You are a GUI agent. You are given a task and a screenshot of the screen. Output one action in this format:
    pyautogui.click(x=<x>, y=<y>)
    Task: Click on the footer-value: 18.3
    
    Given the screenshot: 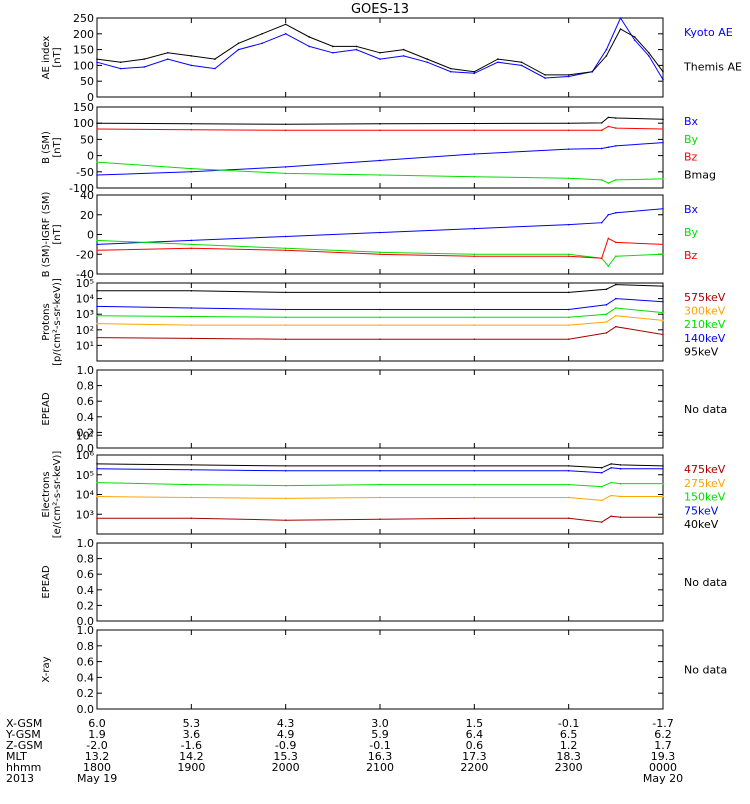 What is the action you would take?
    pyautogui.click(x=568, y=756)
    